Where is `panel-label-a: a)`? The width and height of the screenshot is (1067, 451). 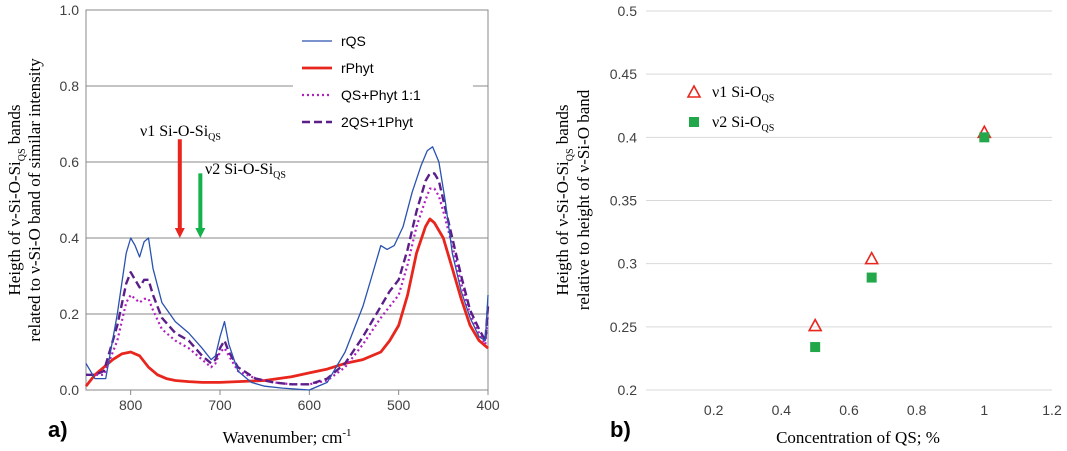
panel-label-a: a) is located at coordinates (58, 429).